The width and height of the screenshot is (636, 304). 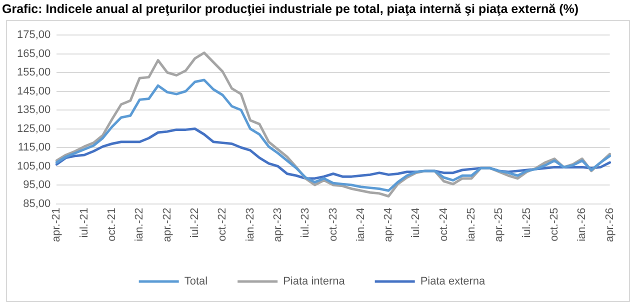 I want to click on x-tick-label: apr.-23, so click(x=278, y=225).